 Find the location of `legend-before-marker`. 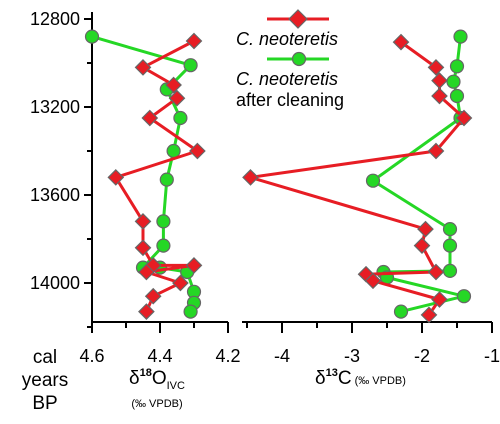

legend-before-marker is located at coordinates (298, 19).